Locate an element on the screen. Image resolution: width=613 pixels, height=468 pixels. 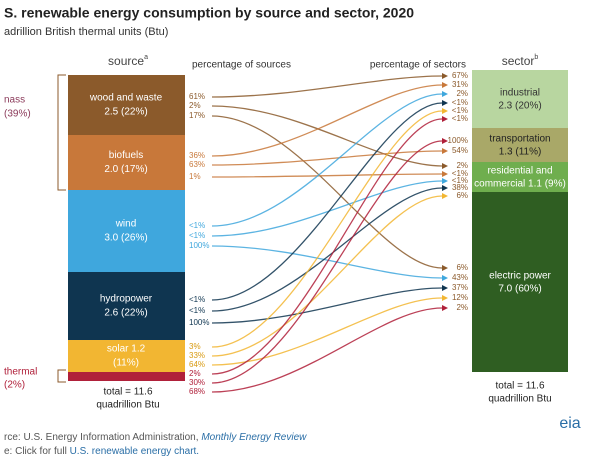
group-share: (2%) is located at coordinates (14, 385).